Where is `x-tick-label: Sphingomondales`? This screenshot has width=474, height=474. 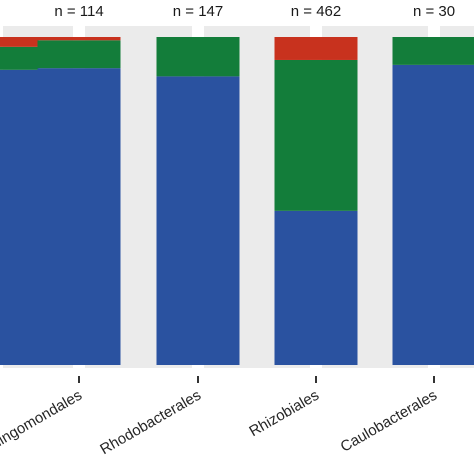
x-tick-label: Sphingomondales is located at coordinates (42, 424).